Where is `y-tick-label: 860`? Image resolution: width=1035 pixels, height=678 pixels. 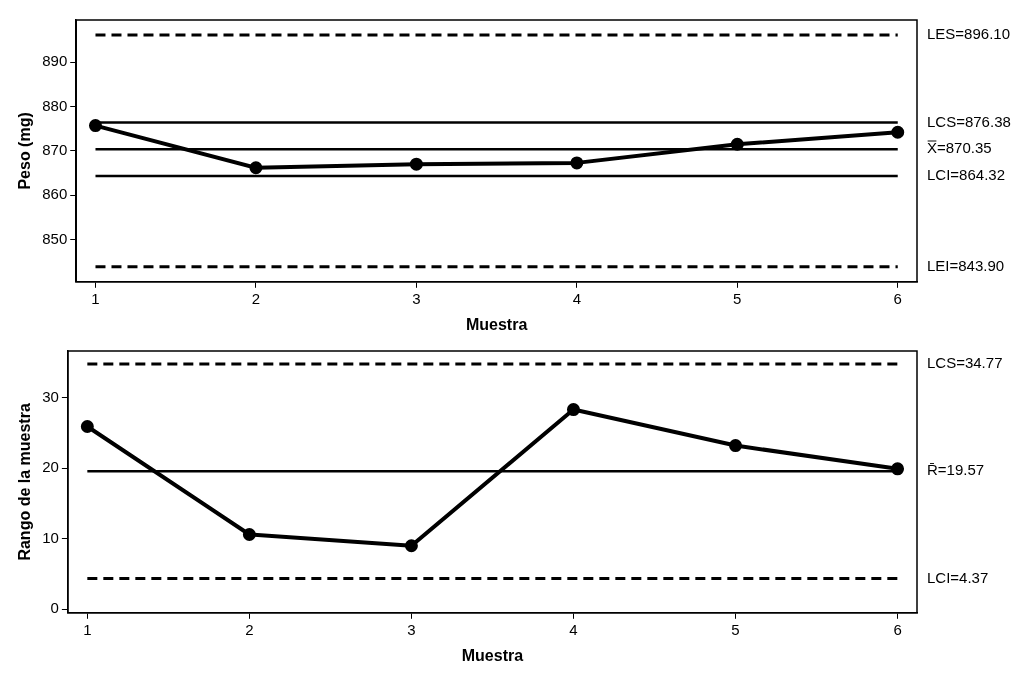 y-tick-label: 860 is located at coordinates (55, 194).